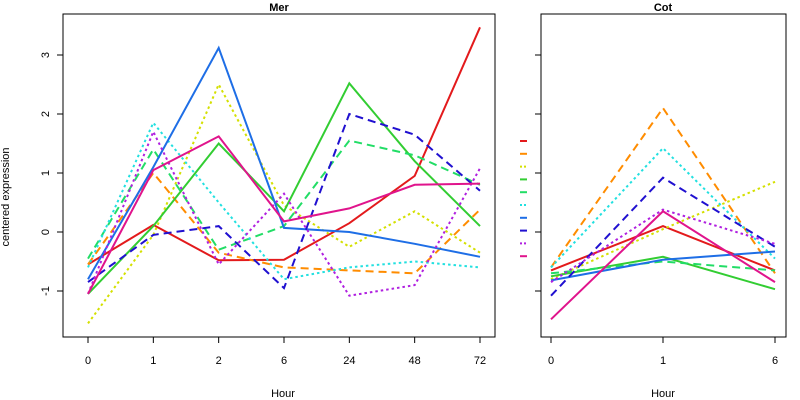 The image size is (800, 400). Describe the element at coordinates (285, 352) in the screenshot. I see `panel-mer-x-axis: 0 1 2 6 24 48 72` at that location.